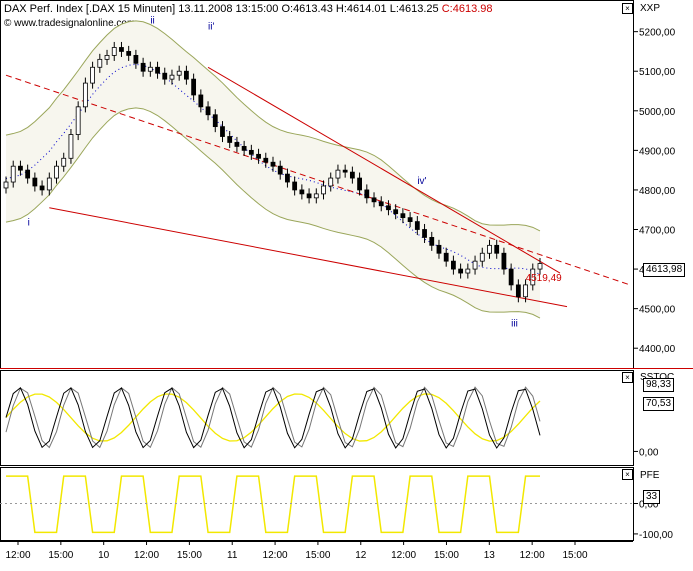  I want to click on pfe-panel-label: PFE, so click(650, 475).